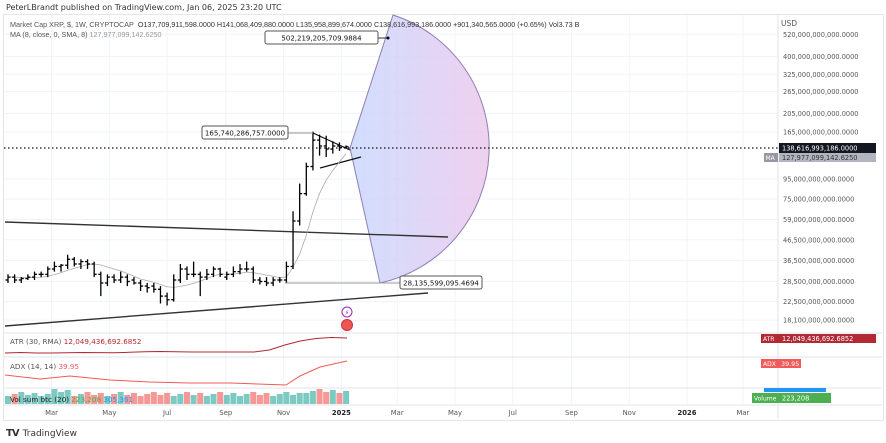 The width and height of the screenshot is (886, 443). What do you see at coordinates (789, 23) in the screenshot?
I see `currency-label: USD` at bounding box center [789, 23].